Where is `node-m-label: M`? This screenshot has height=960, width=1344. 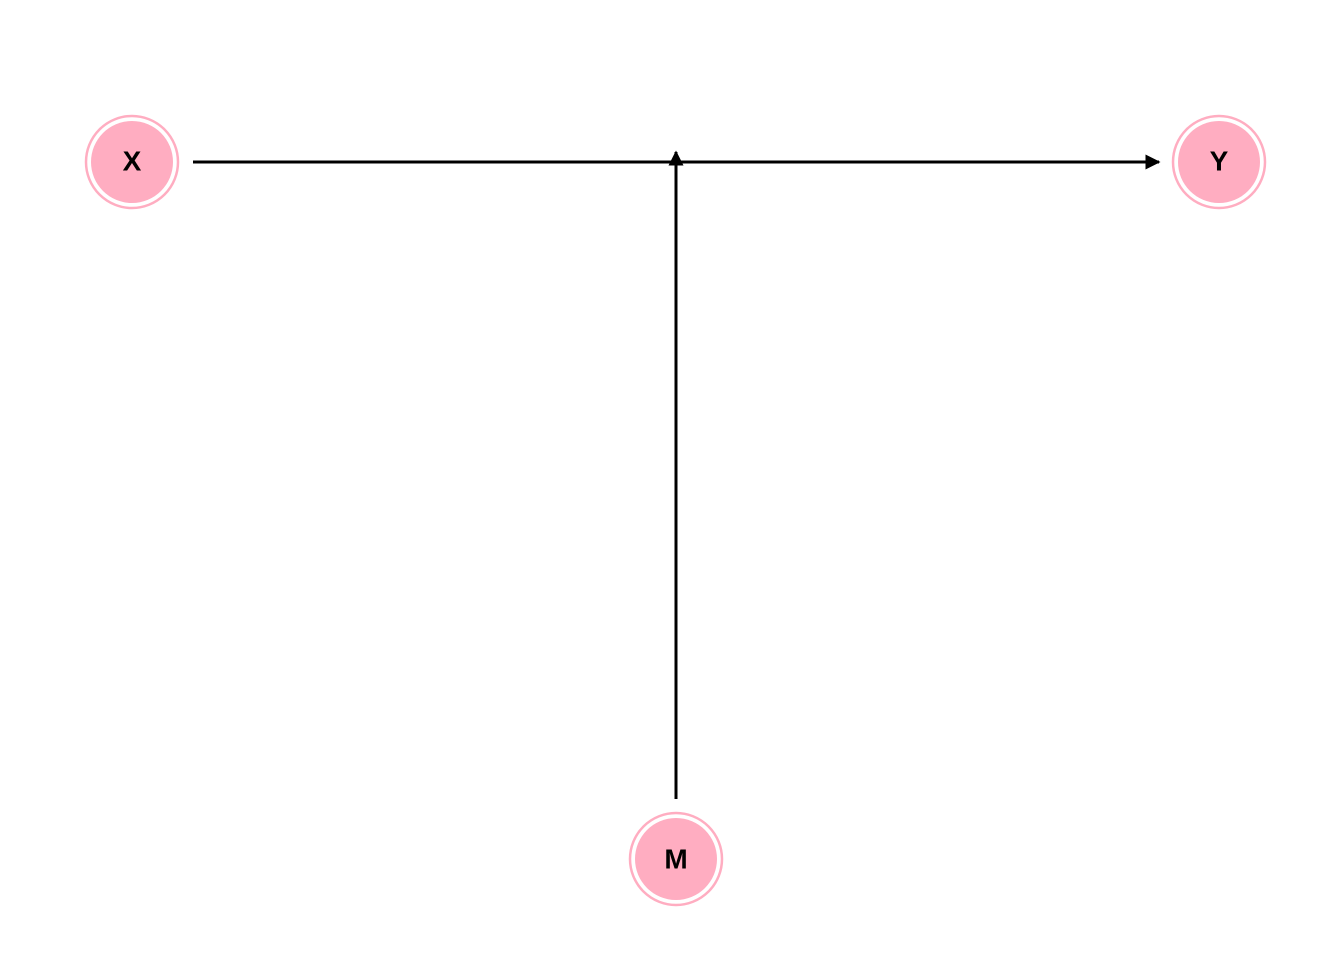 node-m-label: M is located at coordinates (675, 858).